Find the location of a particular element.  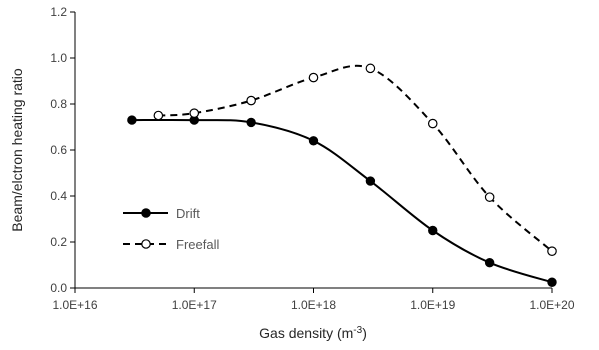

x-axis-title-main: Gas density (m is located at coordinates (306, 333).